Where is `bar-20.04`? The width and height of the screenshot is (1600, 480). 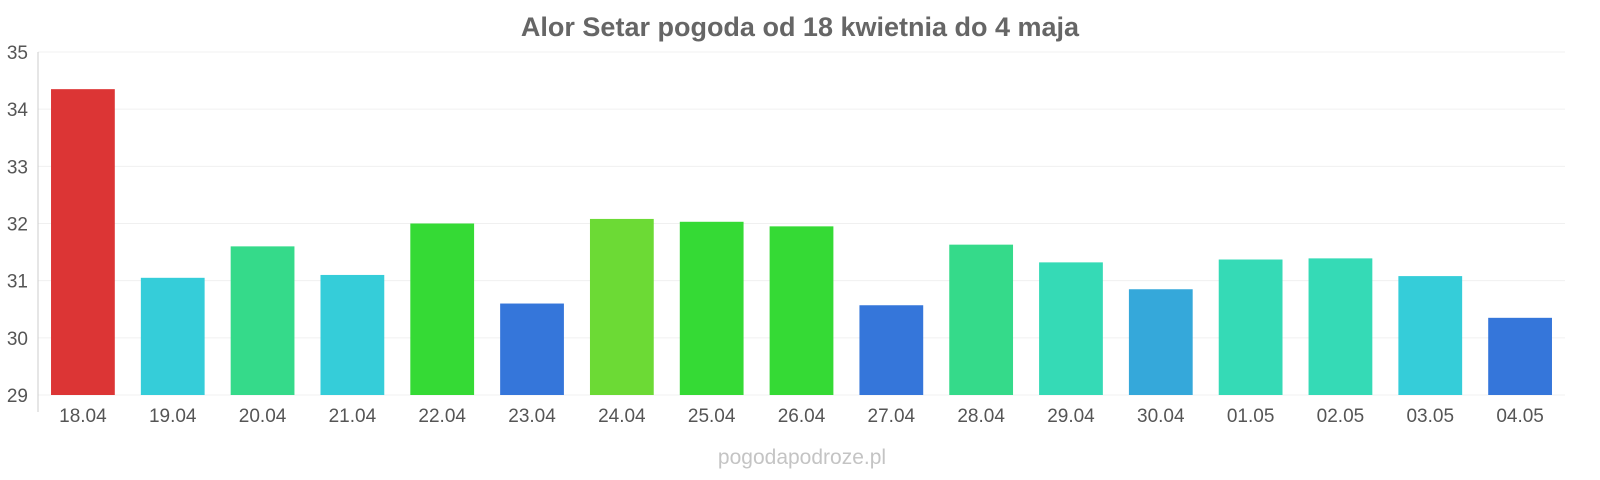 bar-20.04 is located at coordinates (262, 320).